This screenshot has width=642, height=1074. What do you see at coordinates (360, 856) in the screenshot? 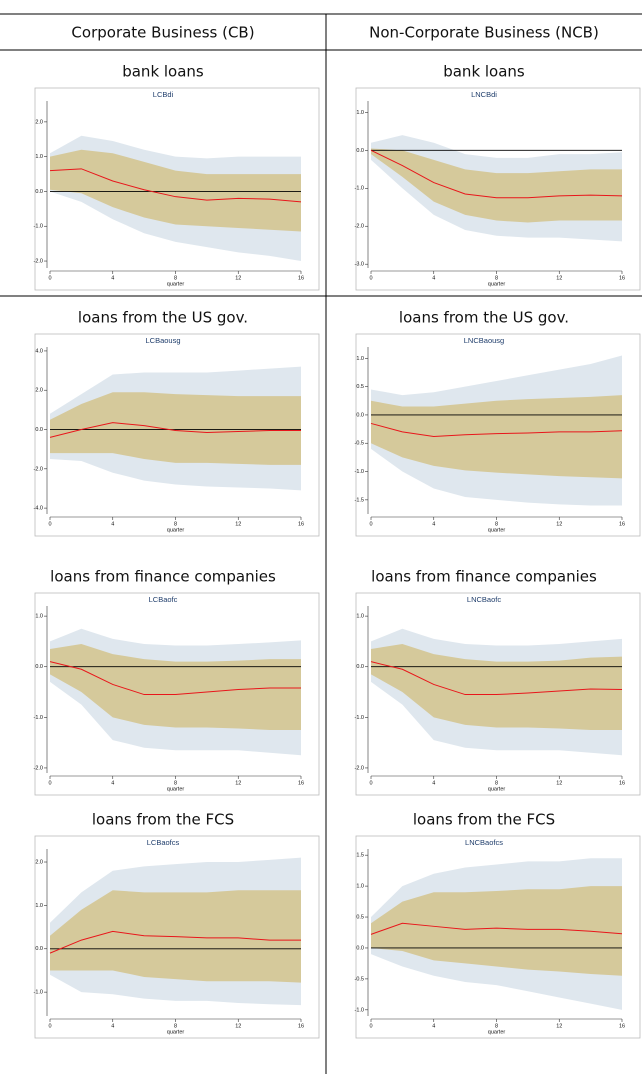
I see `y-tick-label: 1.5` at bounding box center [360, 856].